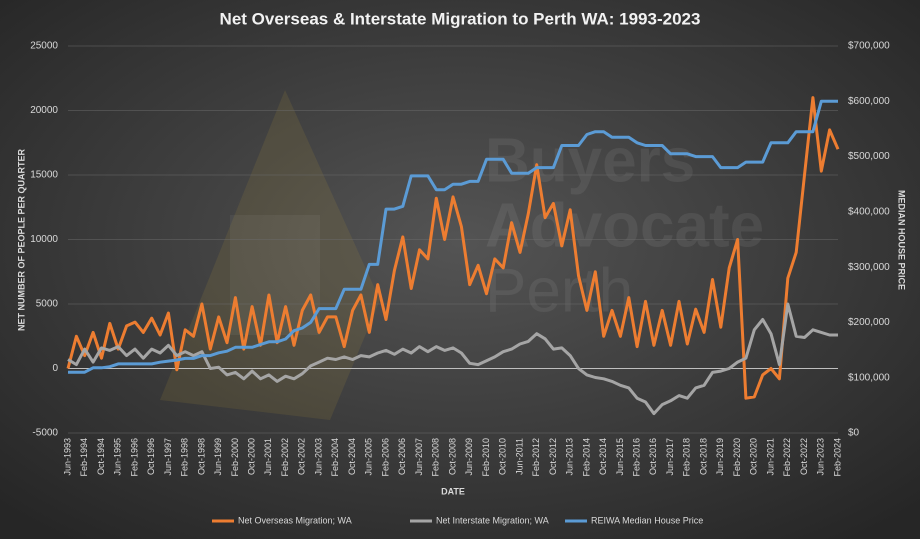  I want to click on y2-tick-label: $600,000, so click(869, 101).